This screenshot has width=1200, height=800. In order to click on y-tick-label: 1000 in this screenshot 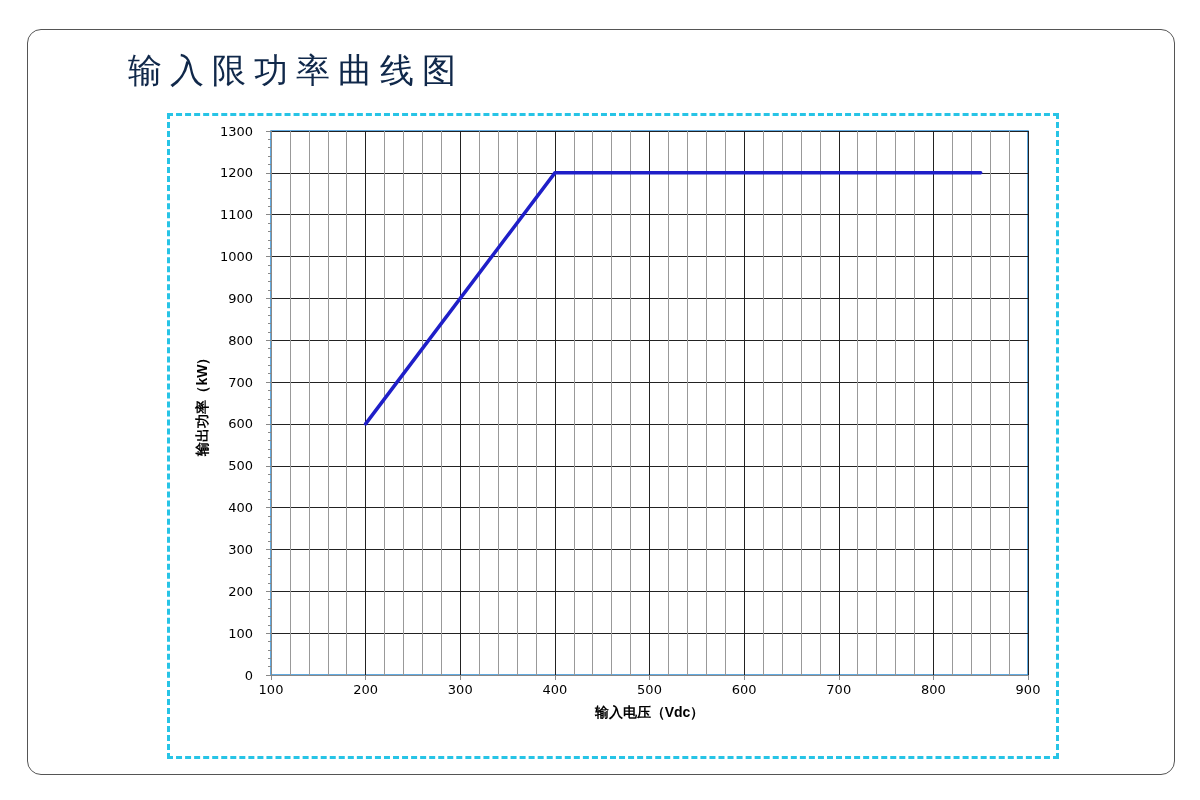, I will do `click(236, 257)`.